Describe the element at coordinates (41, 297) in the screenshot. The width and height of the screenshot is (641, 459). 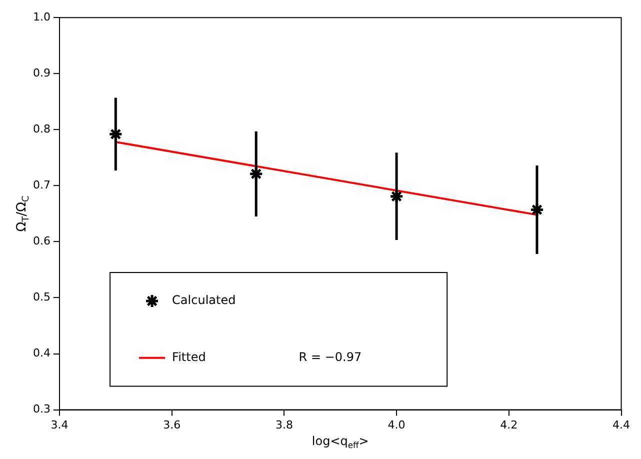
I see `y-tick-label: 0.5` at that location.